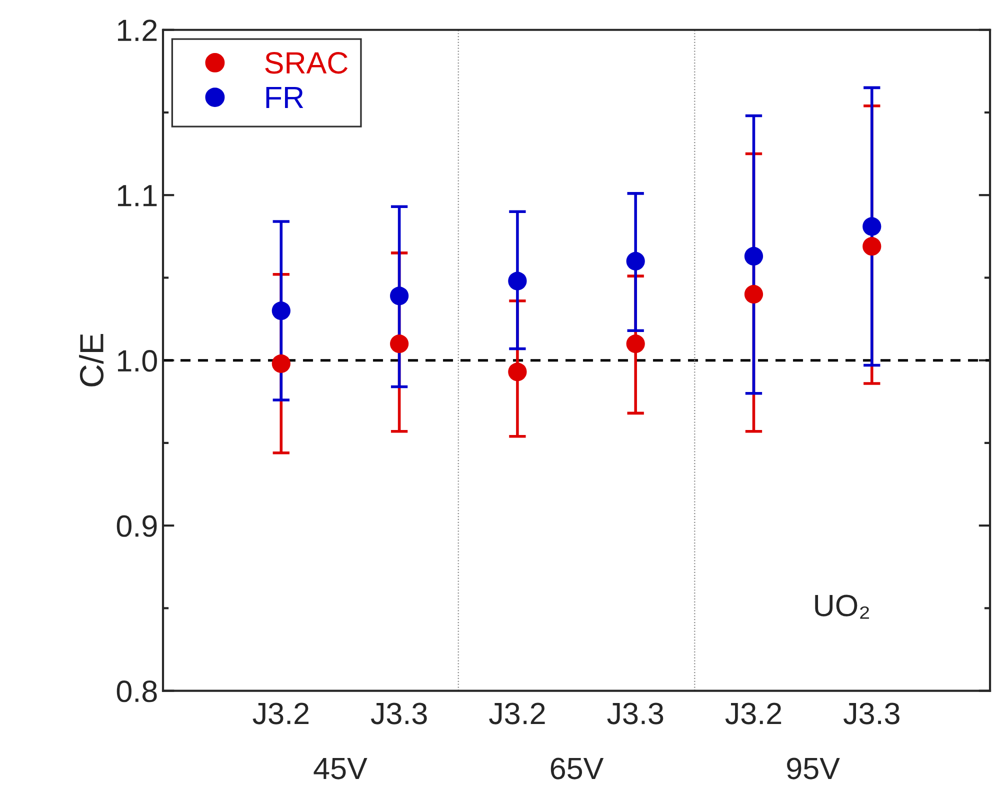 This screenshot has width=997, height=807. What do you see at coordinates (136, 691) in the screenshot?
I see `y-tick-label: 0.8` at bounding box center [136, 691].